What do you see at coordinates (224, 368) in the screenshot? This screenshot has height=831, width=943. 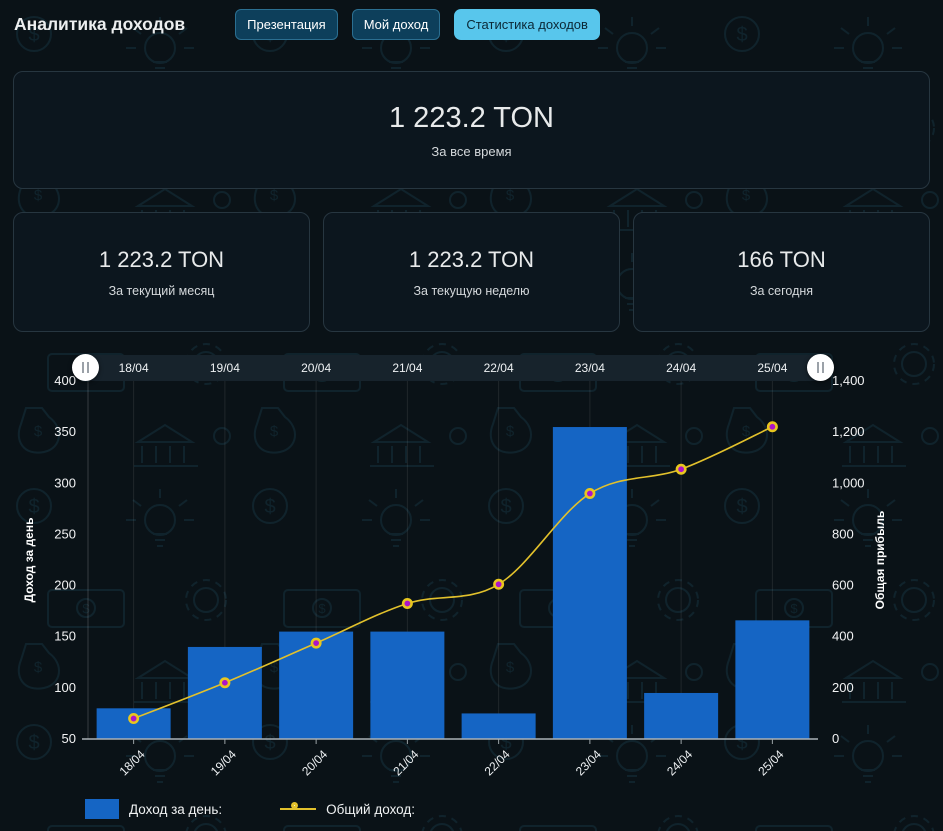 I see `slider-date-label: 19/04` at bounding box center [224, 368].